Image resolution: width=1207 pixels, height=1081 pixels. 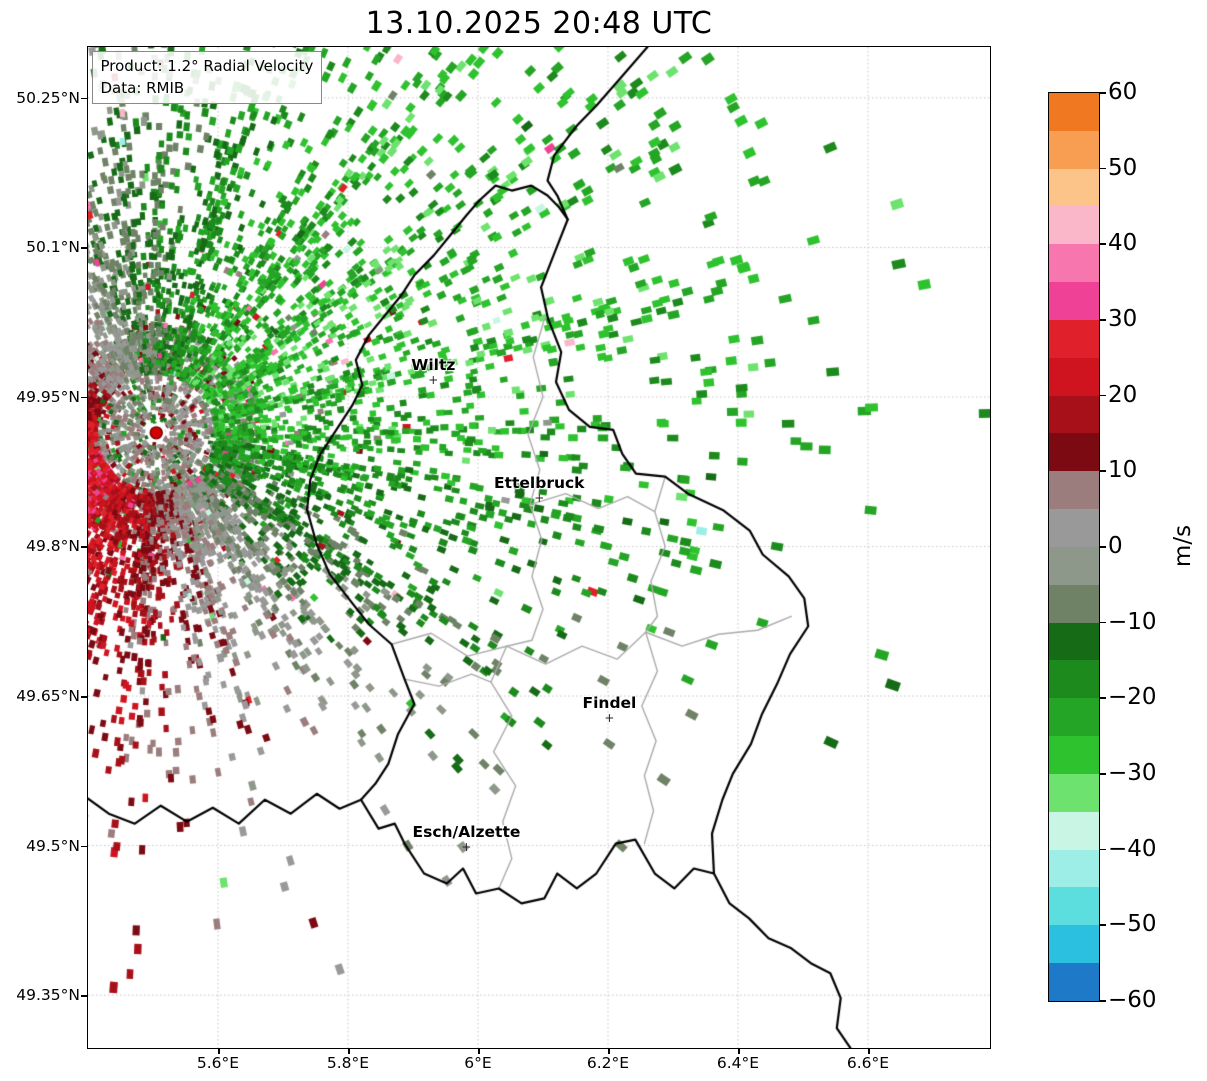 I want to click on colorbar-tick-label: 0, so click(x=1115, y=546).